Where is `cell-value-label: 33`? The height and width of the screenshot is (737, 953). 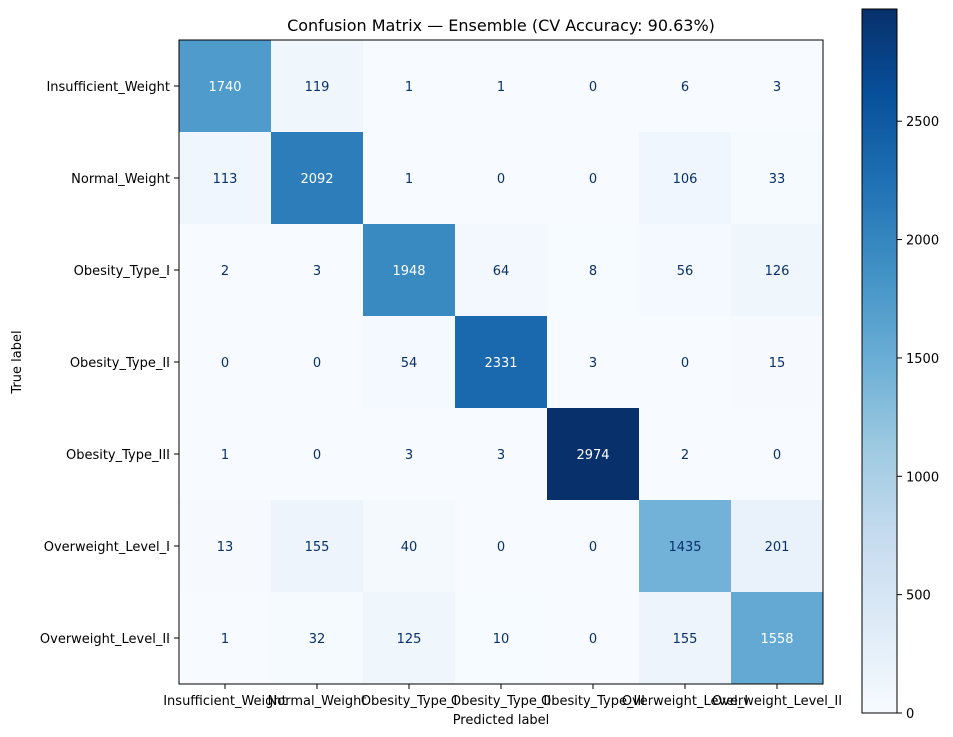
cell-value-label: 33 is located at coordinates (777, 179).